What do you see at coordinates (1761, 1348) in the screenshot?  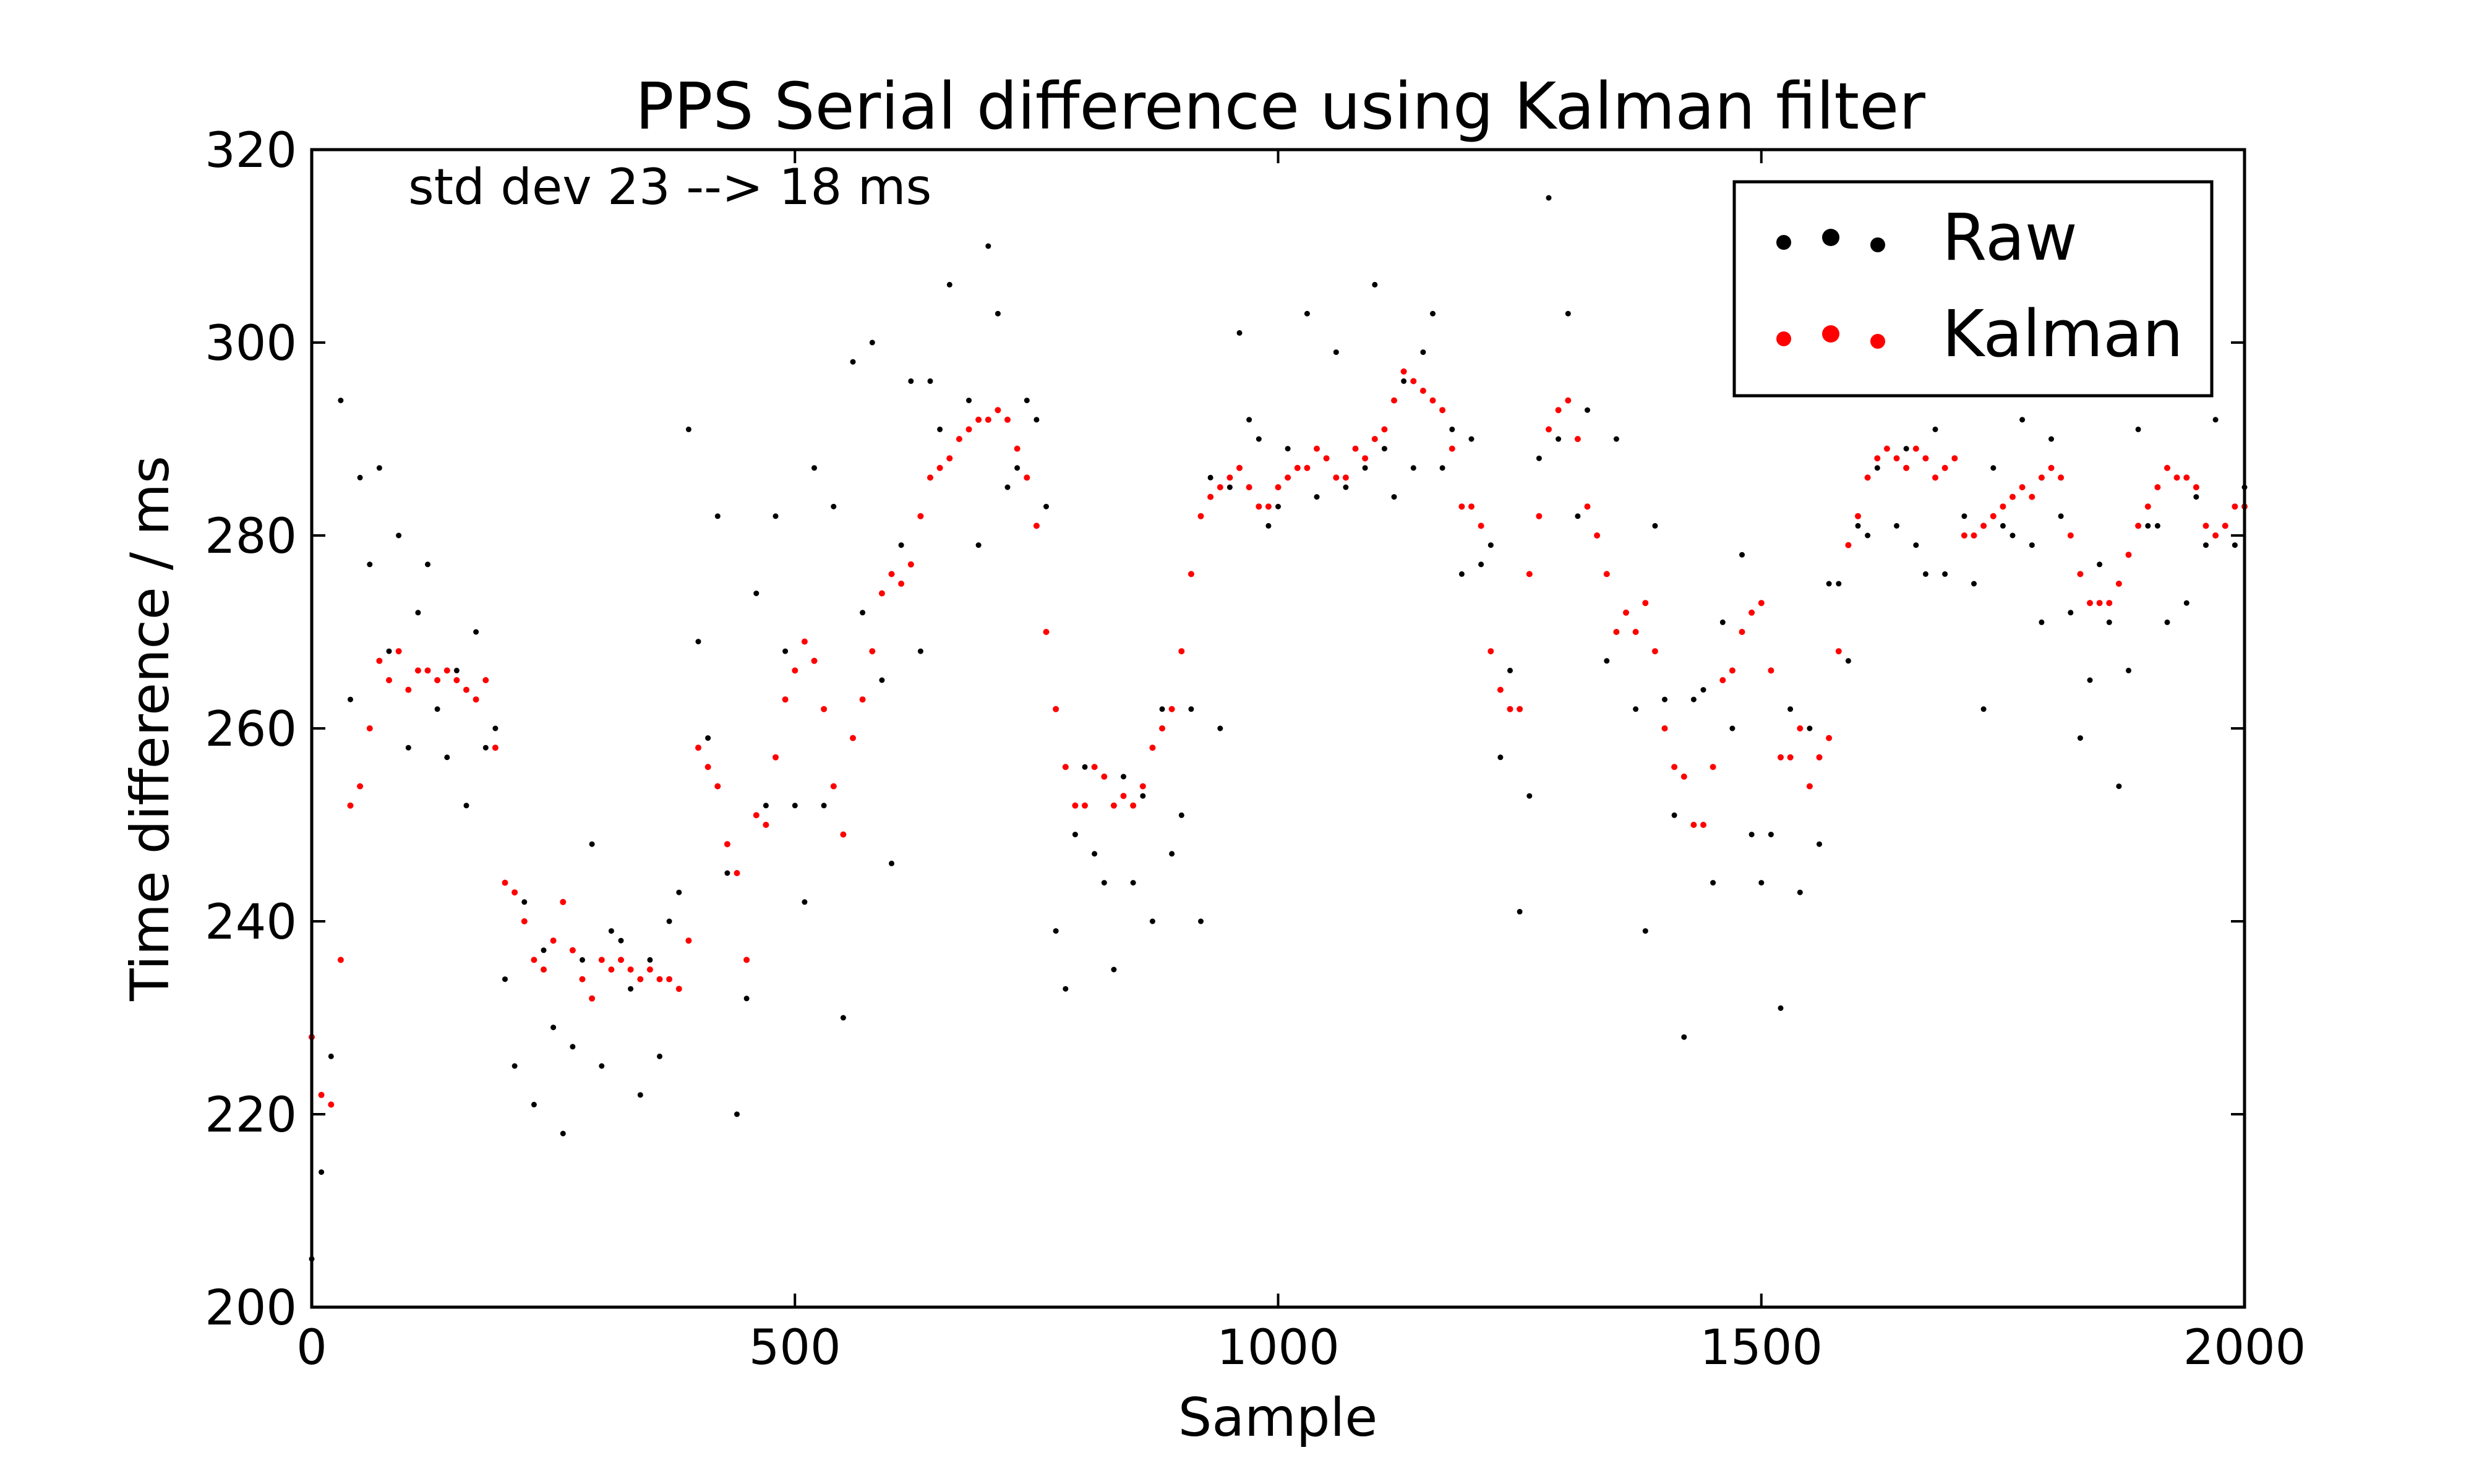 I see `x-tick-label: 1500` at bounding box center [1761, 1348].